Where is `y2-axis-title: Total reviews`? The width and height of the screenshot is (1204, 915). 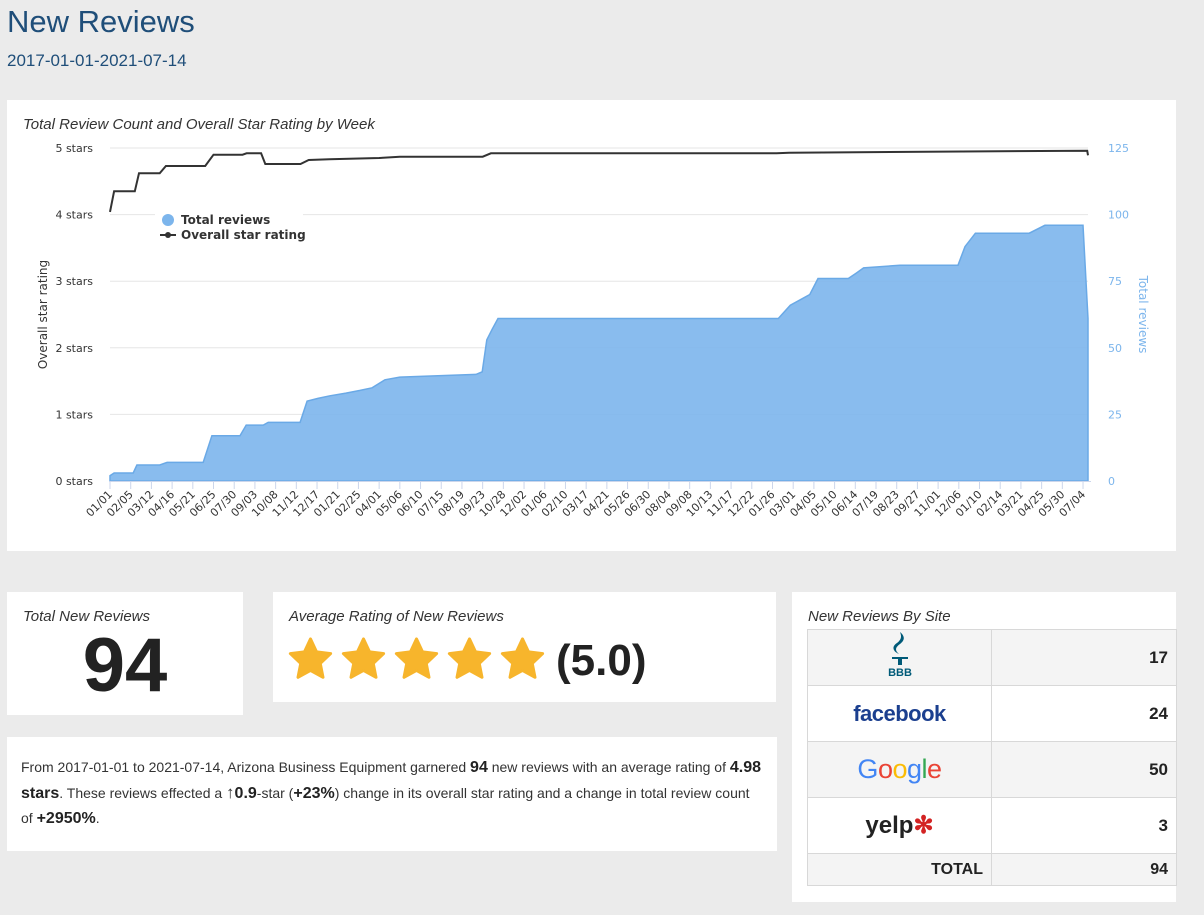 y2-axis-title: Total reviews is located at coordinates (1143, 314).